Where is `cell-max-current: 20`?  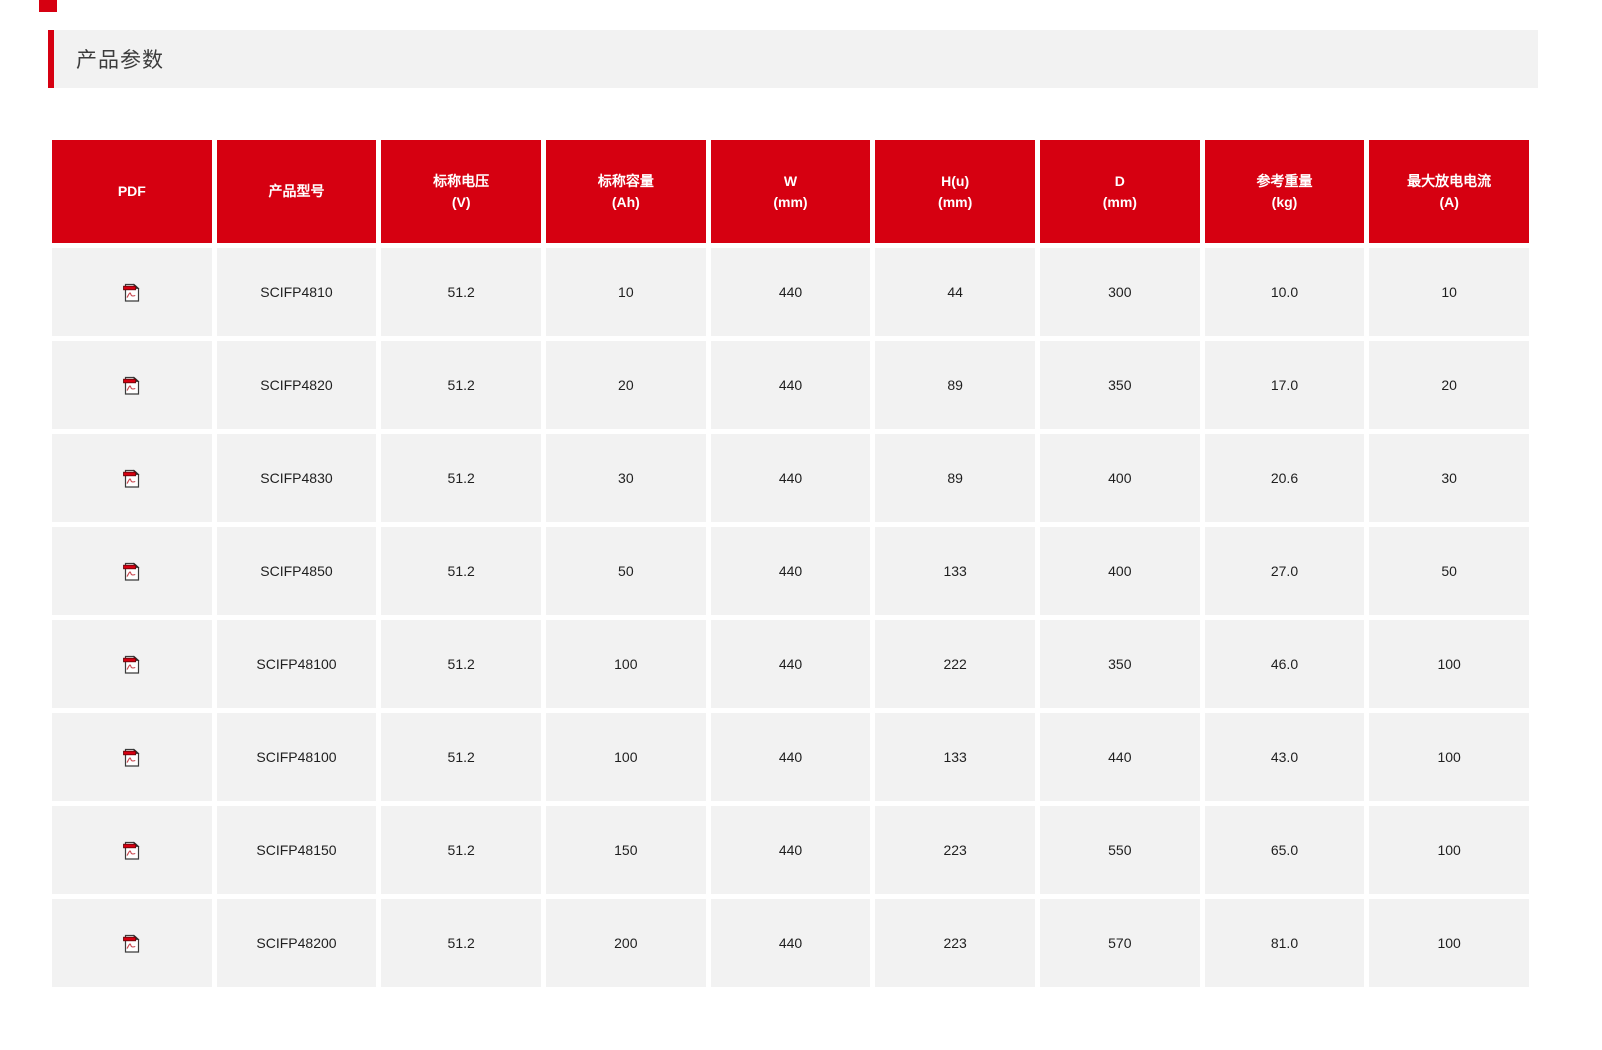 cell-max-current: 20 is located at coordinates (1449, 385).